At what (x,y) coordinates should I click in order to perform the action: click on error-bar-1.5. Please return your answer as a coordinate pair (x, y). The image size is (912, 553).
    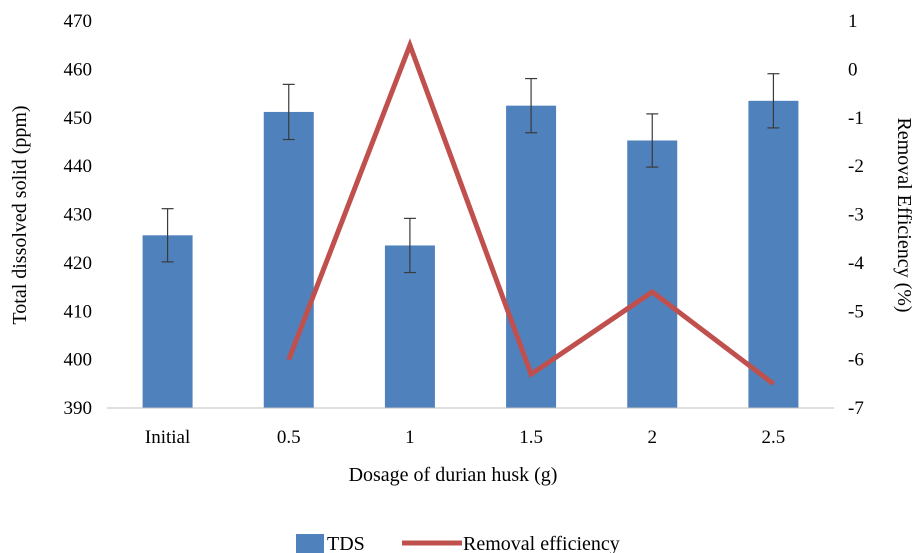
    Looking at the image, I should click on (531, 105).